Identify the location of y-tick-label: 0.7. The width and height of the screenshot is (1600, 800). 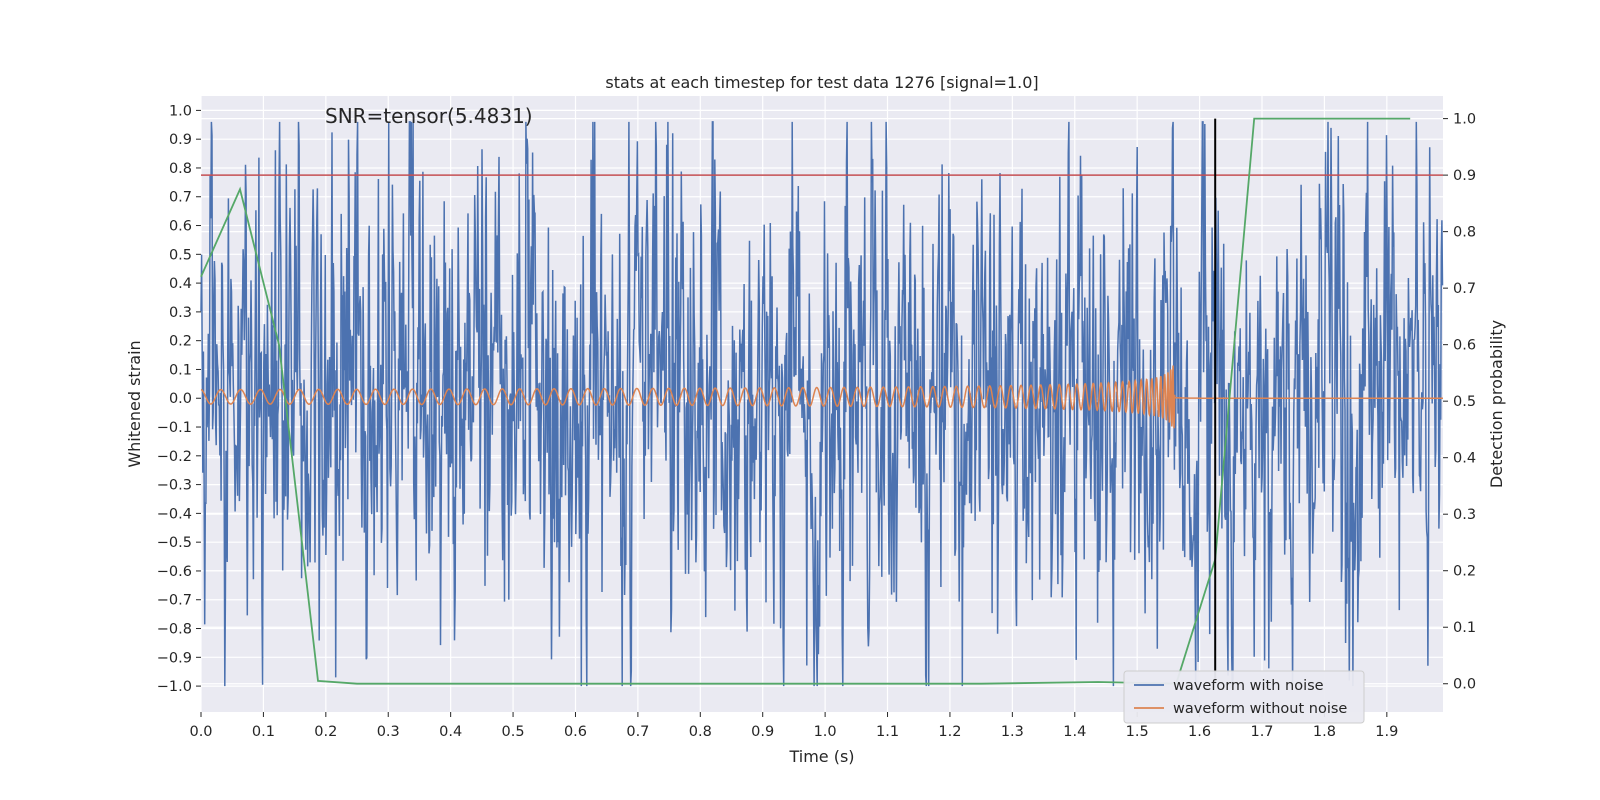
(180, 198).